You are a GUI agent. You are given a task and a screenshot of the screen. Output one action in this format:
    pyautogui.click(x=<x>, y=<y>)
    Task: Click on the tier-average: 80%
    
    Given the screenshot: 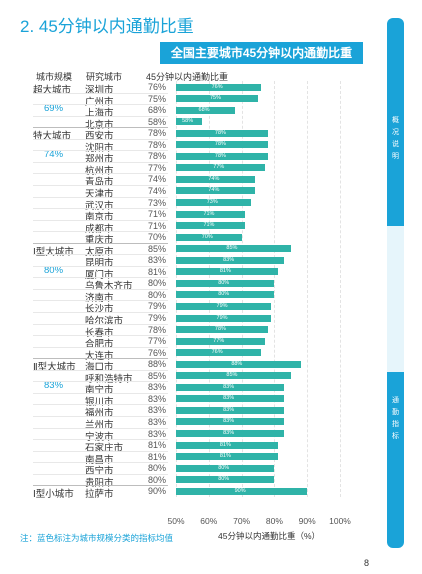 What is the action you would take?
    pyautogui.click(x=54, y=270)
    